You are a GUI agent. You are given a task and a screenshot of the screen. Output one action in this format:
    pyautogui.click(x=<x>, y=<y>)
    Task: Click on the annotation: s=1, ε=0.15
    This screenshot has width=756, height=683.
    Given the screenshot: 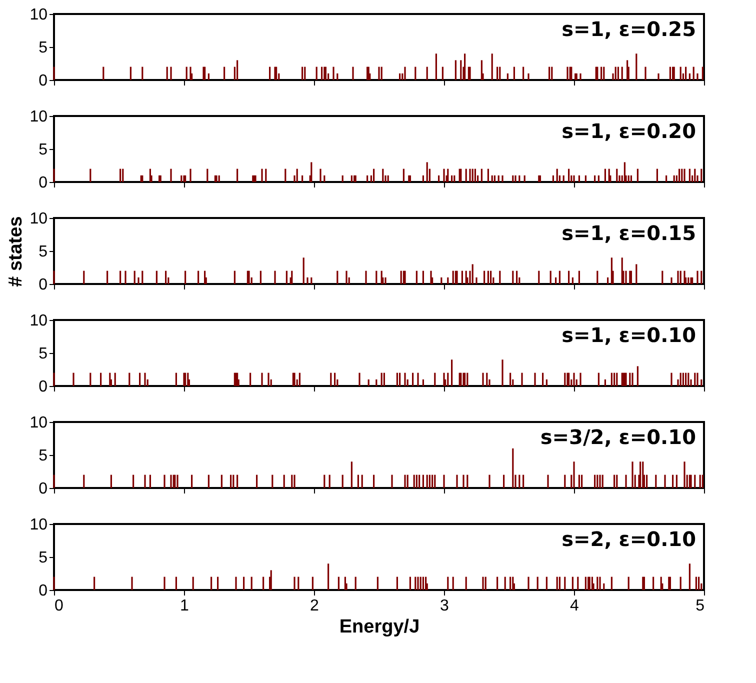 What is the action you would take?
    pyautogui.click(x=629, y=233)
    